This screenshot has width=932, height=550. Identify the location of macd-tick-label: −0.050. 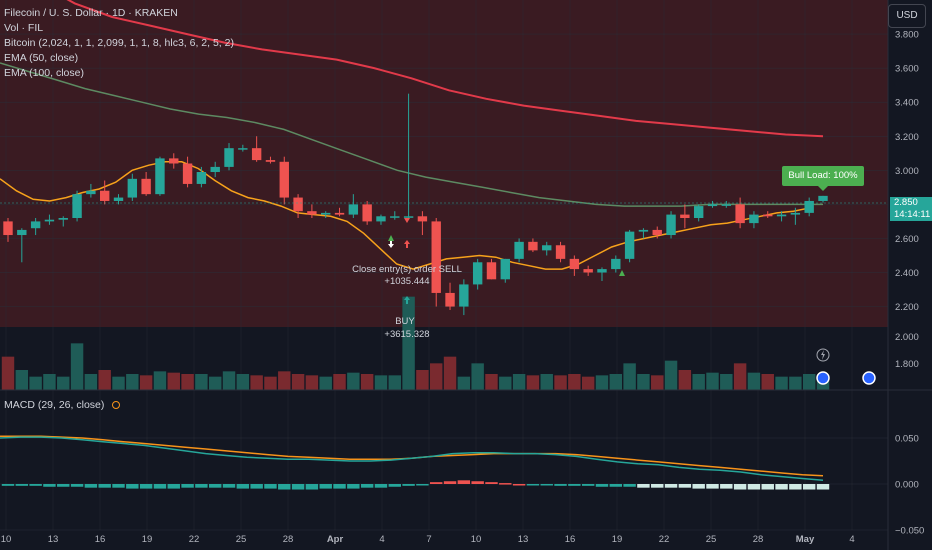
(909, 531).